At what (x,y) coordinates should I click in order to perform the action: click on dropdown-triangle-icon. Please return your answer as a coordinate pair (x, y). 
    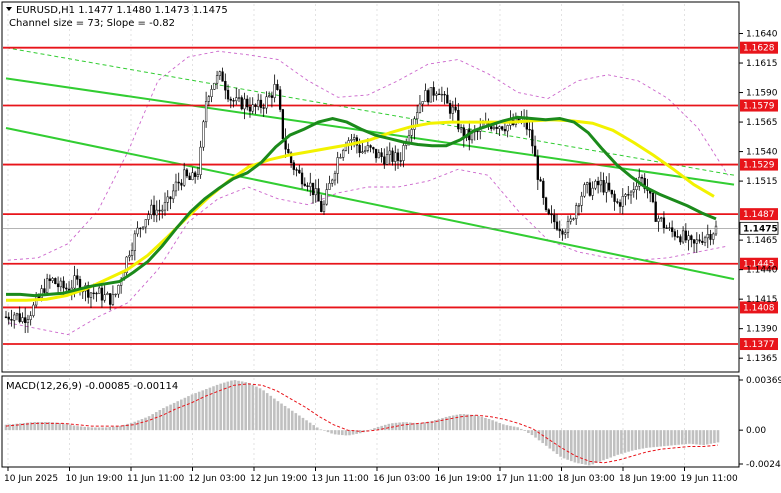
    Looking at the image, I should click on (9, 9).